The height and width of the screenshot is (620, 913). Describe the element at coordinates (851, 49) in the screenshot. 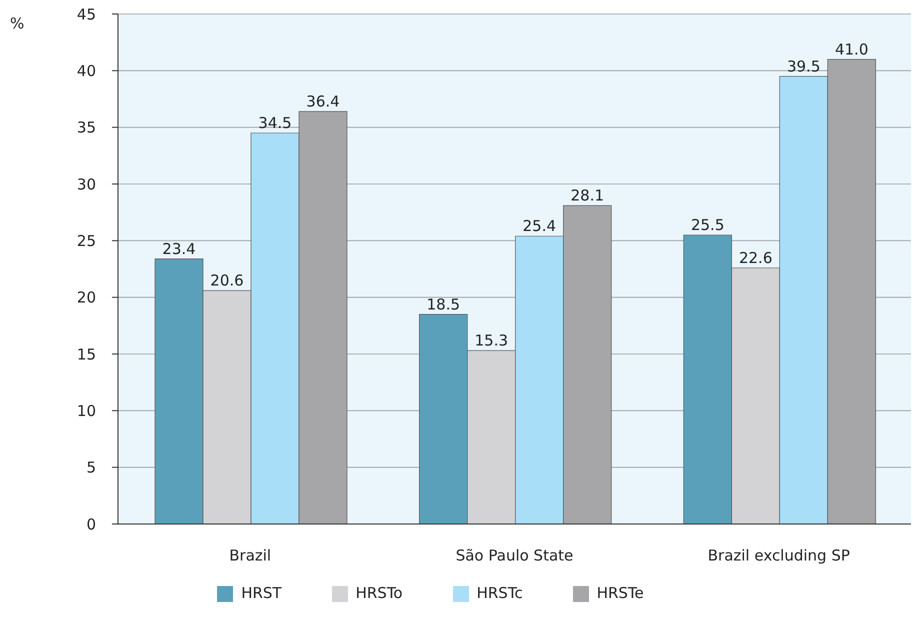

I see `data-label: 41.0` at that location.